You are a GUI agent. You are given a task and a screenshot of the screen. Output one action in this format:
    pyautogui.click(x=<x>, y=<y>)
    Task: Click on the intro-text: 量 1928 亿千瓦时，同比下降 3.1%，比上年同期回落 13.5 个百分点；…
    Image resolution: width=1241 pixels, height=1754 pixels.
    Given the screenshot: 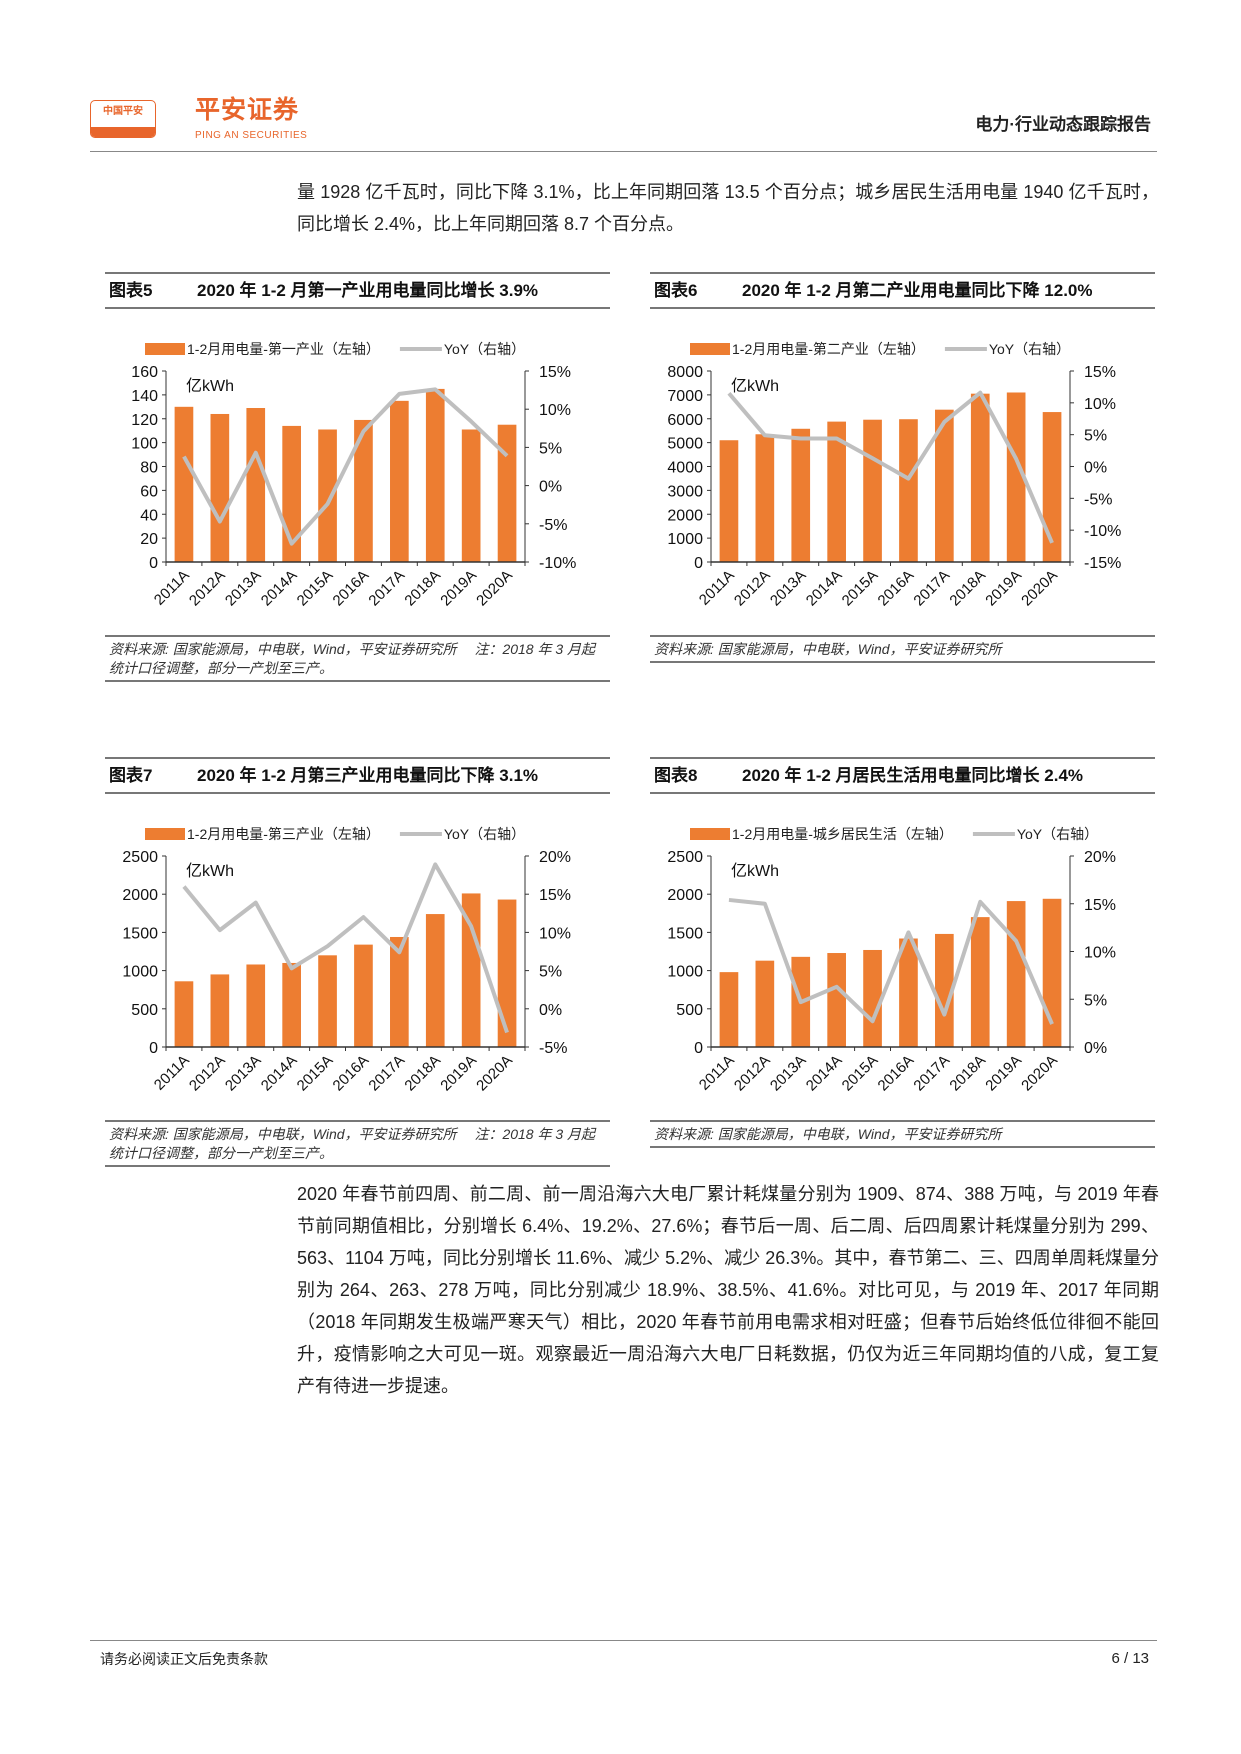 What is the action you would take?
    pyautogui.click(x=728, y=208)
    